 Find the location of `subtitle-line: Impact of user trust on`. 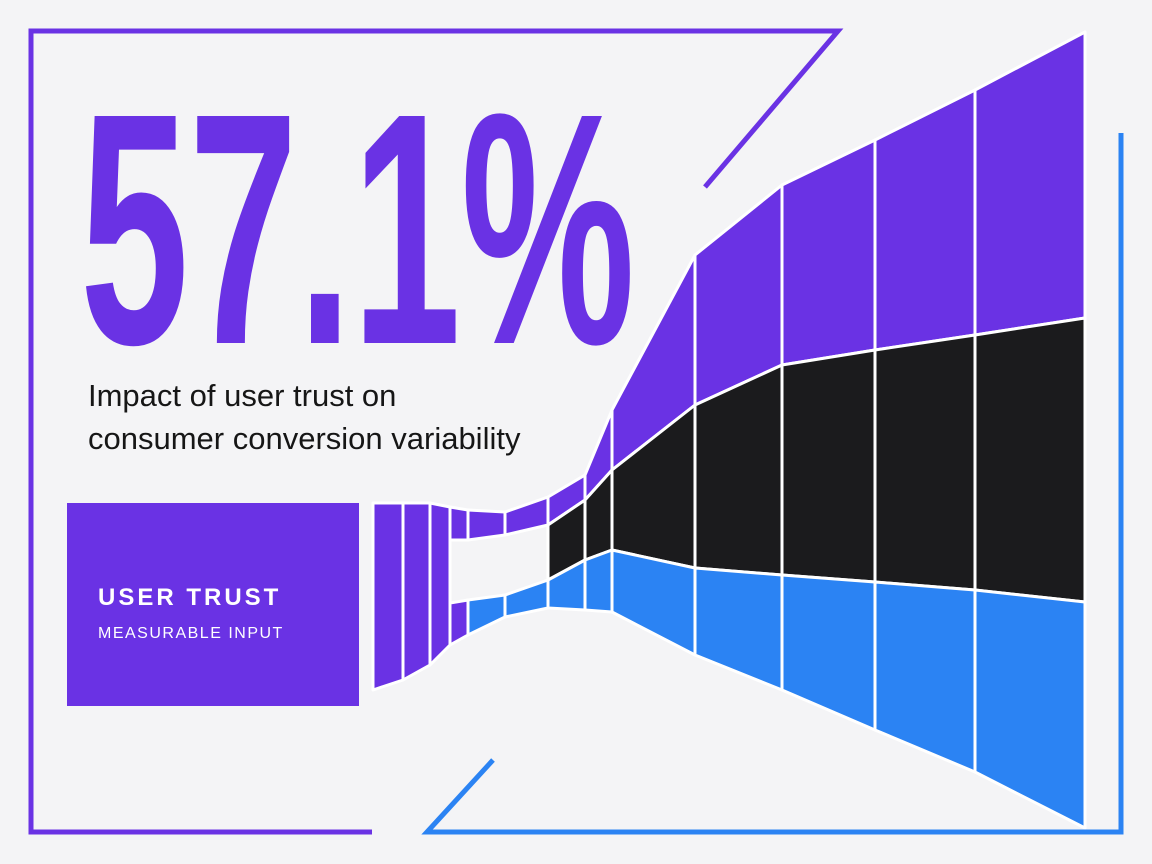

subtitle-line: Impact of user trust on is located at coordinates (242, 395).